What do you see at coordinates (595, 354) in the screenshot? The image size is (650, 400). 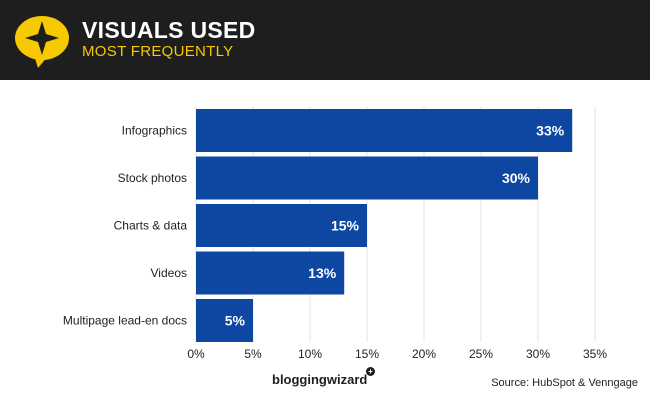 I see `x-tick-label: 35%` at bounding box center [595, 354].